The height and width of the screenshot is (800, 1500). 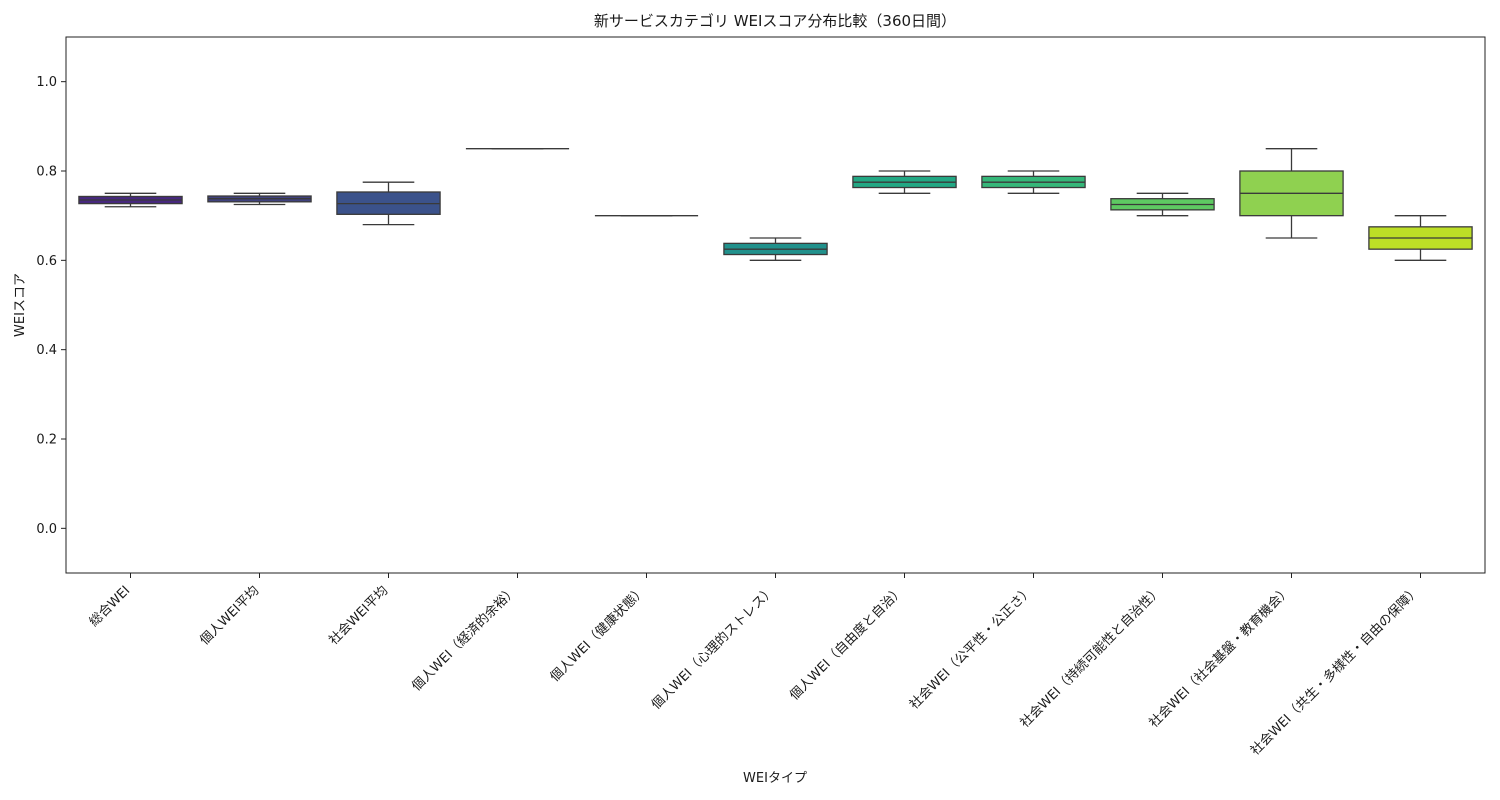 What do you see at coordinates (46, 261) in the screenshot?
I see `y-tick-label: 0.6` at bounding box center [46, 261].